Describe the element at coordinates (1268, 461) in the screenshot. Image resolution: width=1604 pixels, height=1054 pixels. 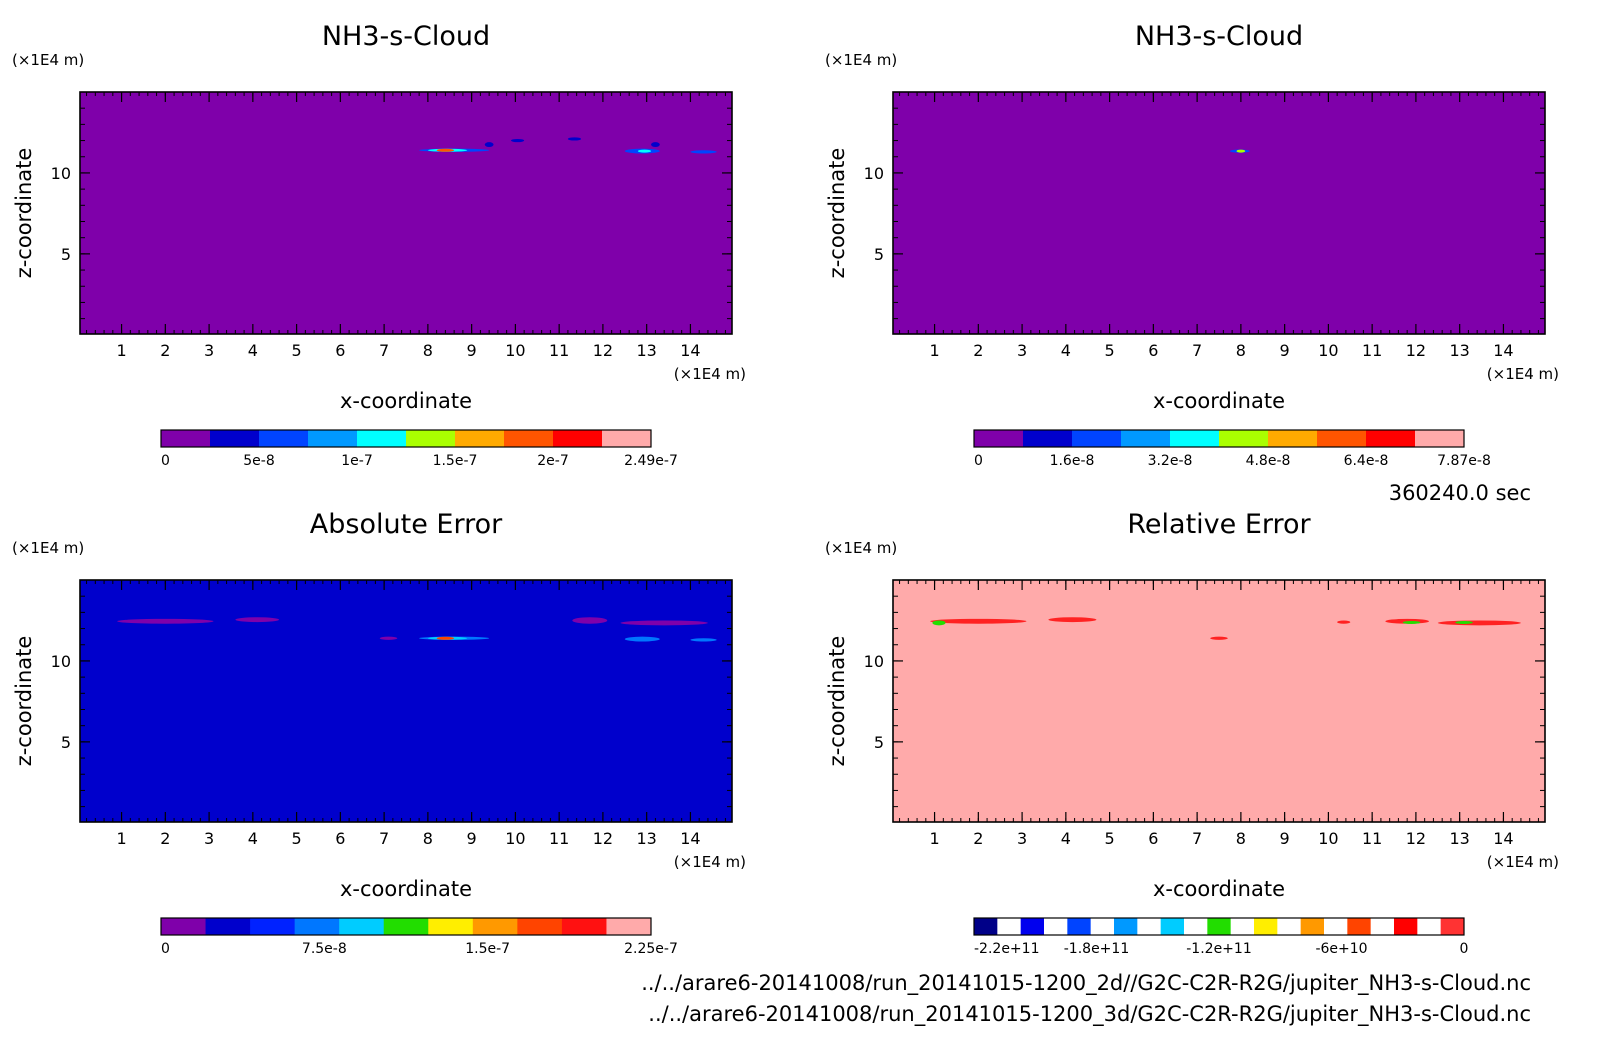
I see `colorbar-label: 4.8e-8` at that location.